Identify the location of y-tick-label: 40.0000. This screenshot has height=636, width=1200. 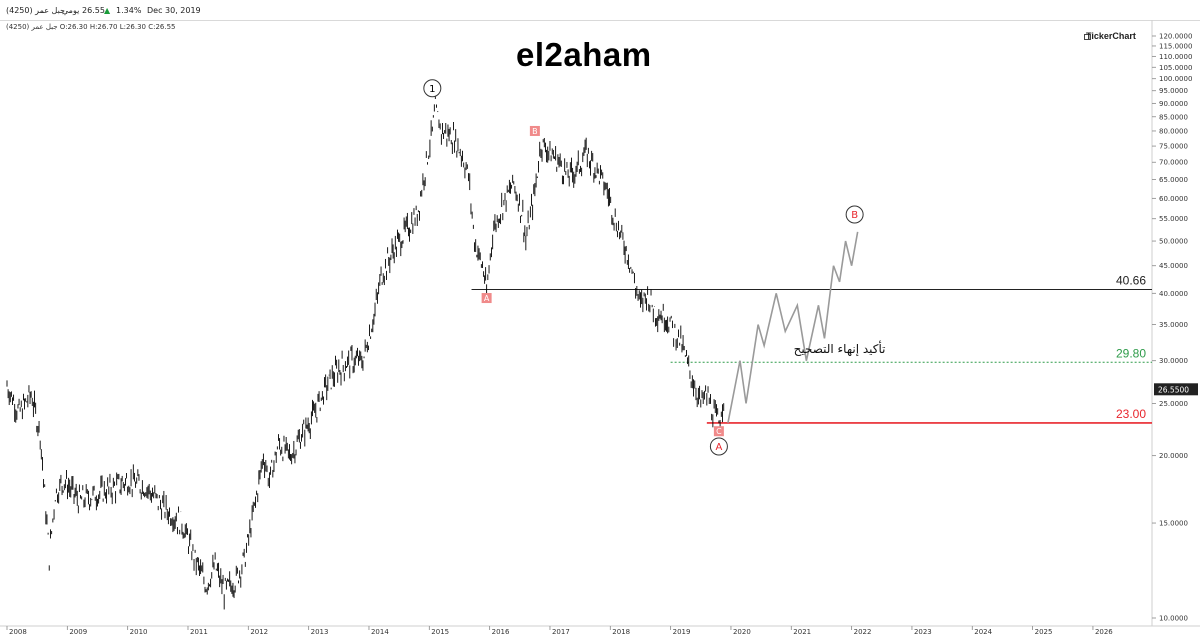
(1173, 294).